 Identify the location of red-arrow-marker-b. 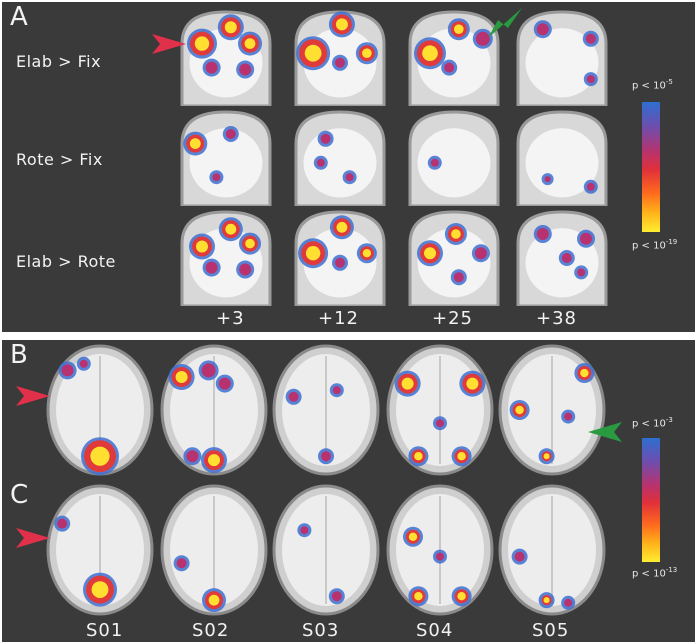
(33, 396).